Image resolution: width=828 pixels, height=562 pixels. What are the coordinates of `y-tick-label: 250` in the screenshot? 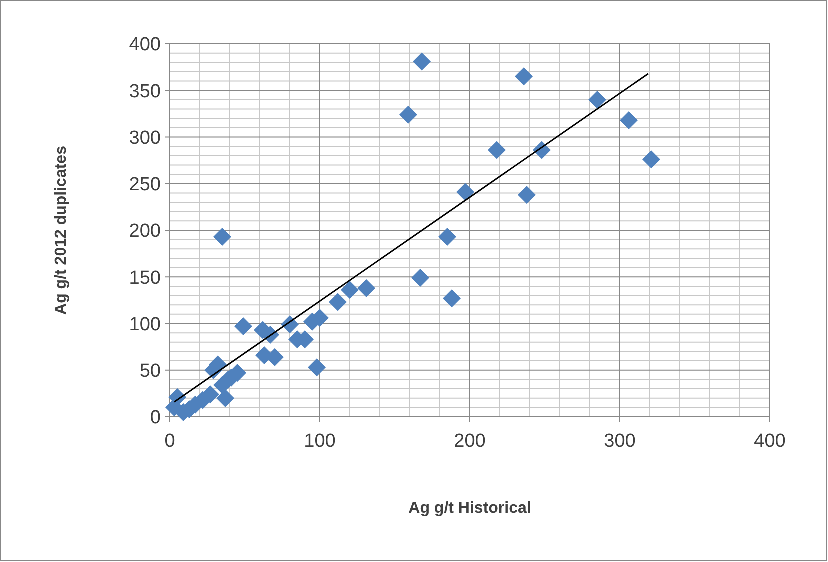 It's located at (145, 185).